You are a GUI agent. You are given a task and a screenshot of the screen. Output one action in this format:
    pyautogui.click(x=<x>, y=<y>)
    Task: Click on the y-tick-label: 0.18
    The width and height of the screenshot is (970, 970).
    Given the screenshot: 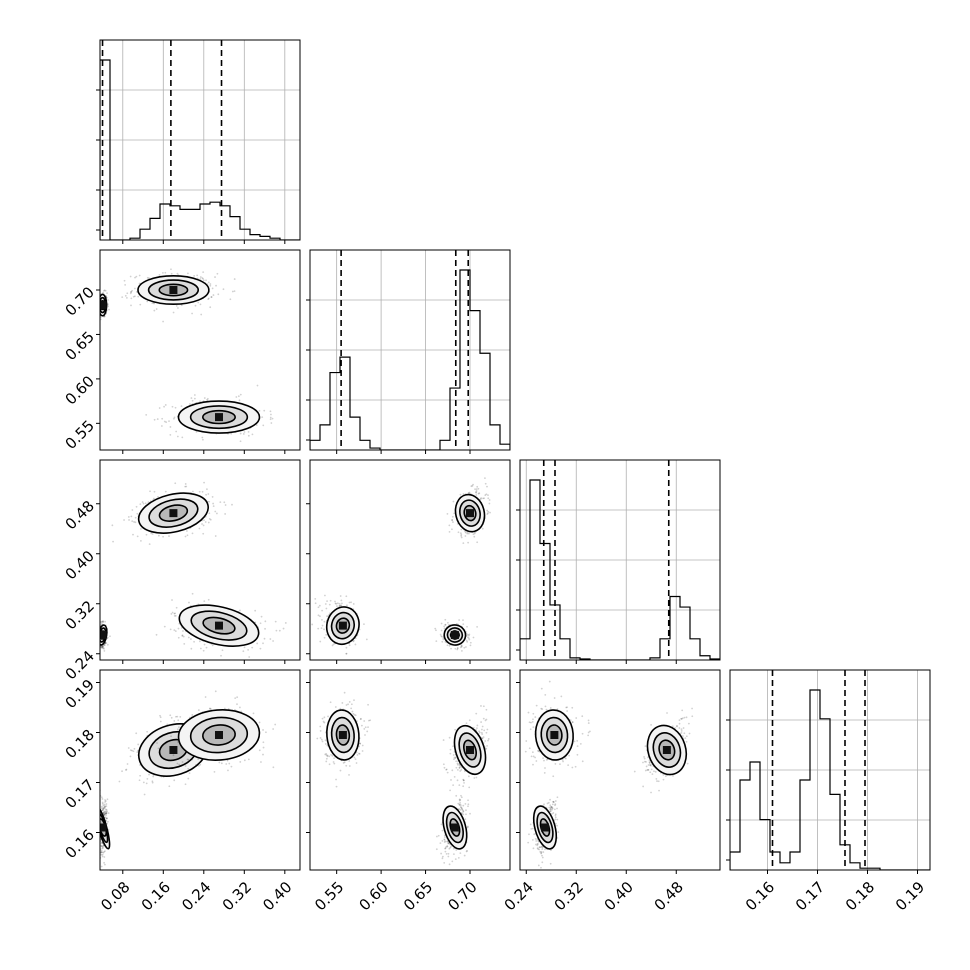 What is the action you would take?
    pyautogui.click(x=80, y=744)
    